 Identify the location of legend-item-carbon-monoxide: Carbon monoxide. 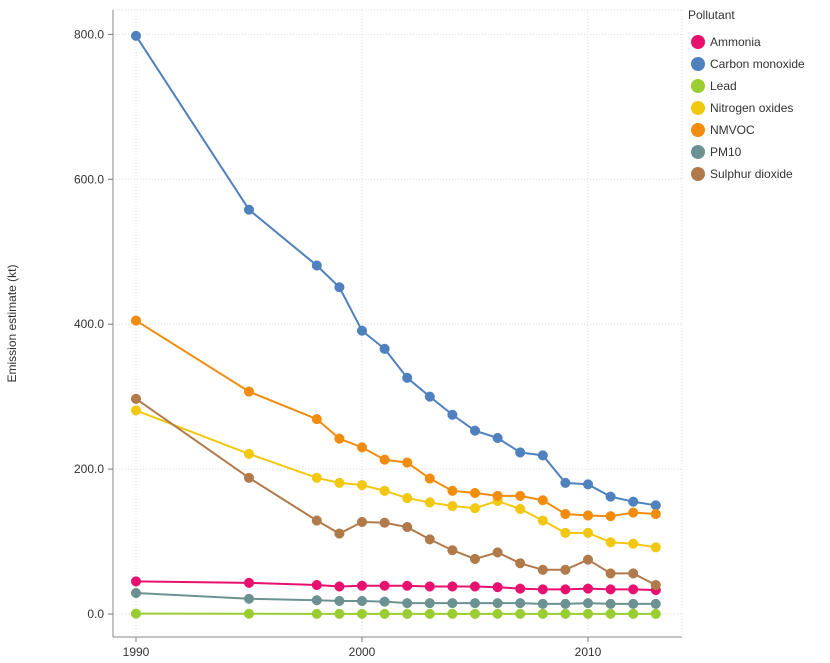
(748, 64).